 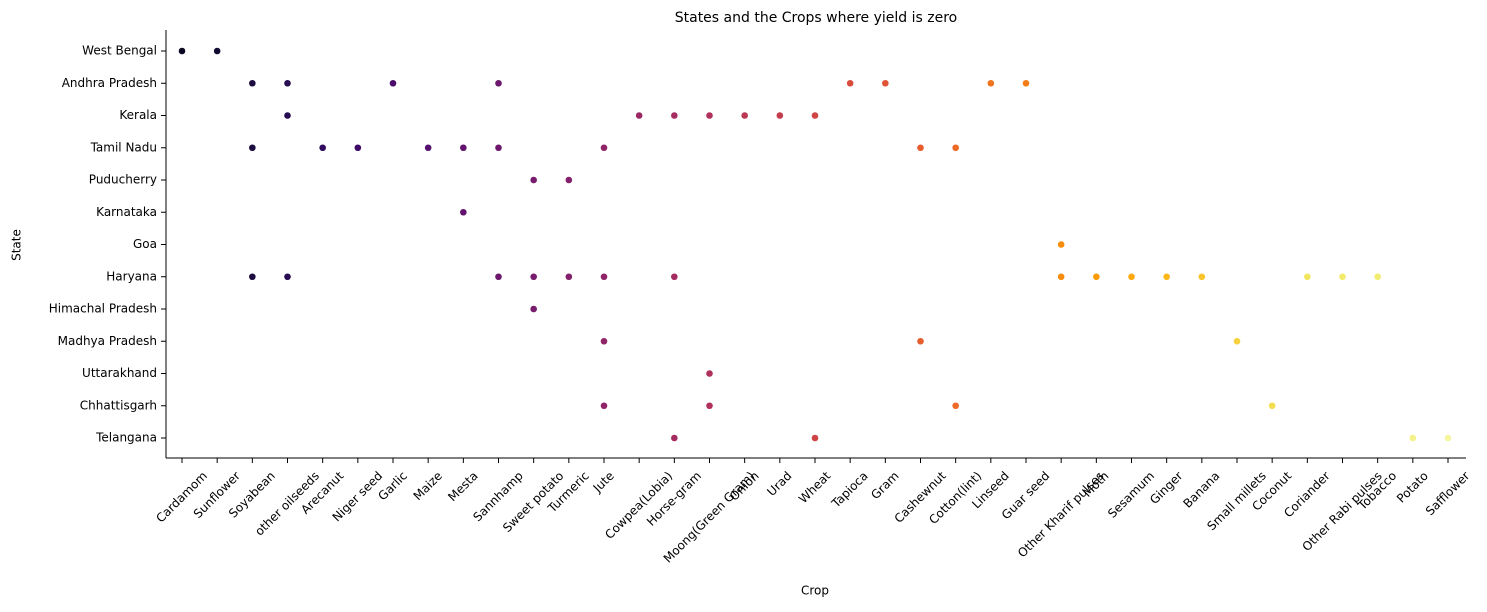 I want to click on x-tick-label: Mesta, so click(x=462, y=486).